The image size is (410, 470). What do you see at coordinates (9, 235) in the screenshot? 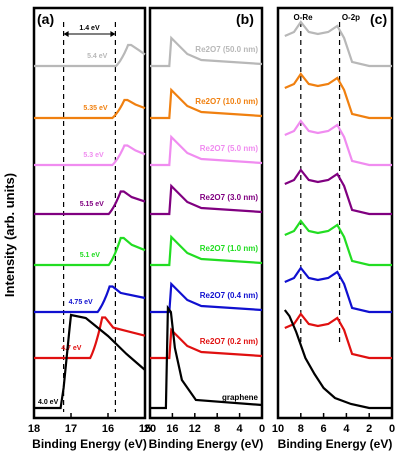
I see `y-axis-label: Intensity (arb. units)` at bounding box center [9, 235].